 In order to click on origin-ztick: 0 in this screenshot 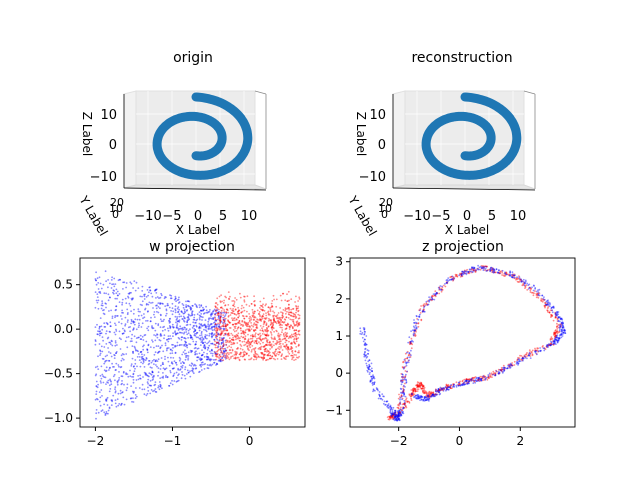, I will do `click(113, 145)`.